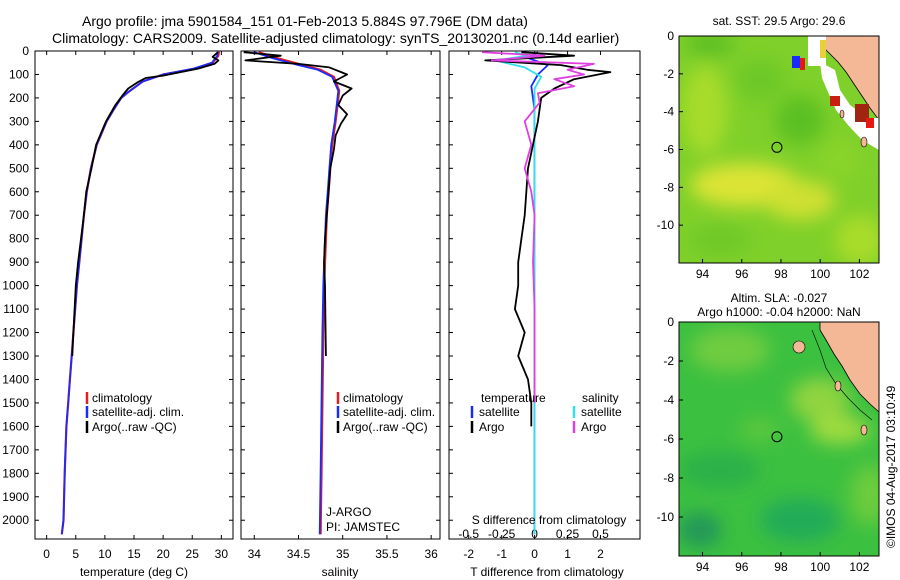 Image resolution: width=900 pixels, height=580 pixels. Describe the element at coordinates (468, 534) in the screenshot. I see `top-x-tick-label: -0.5` at that location.